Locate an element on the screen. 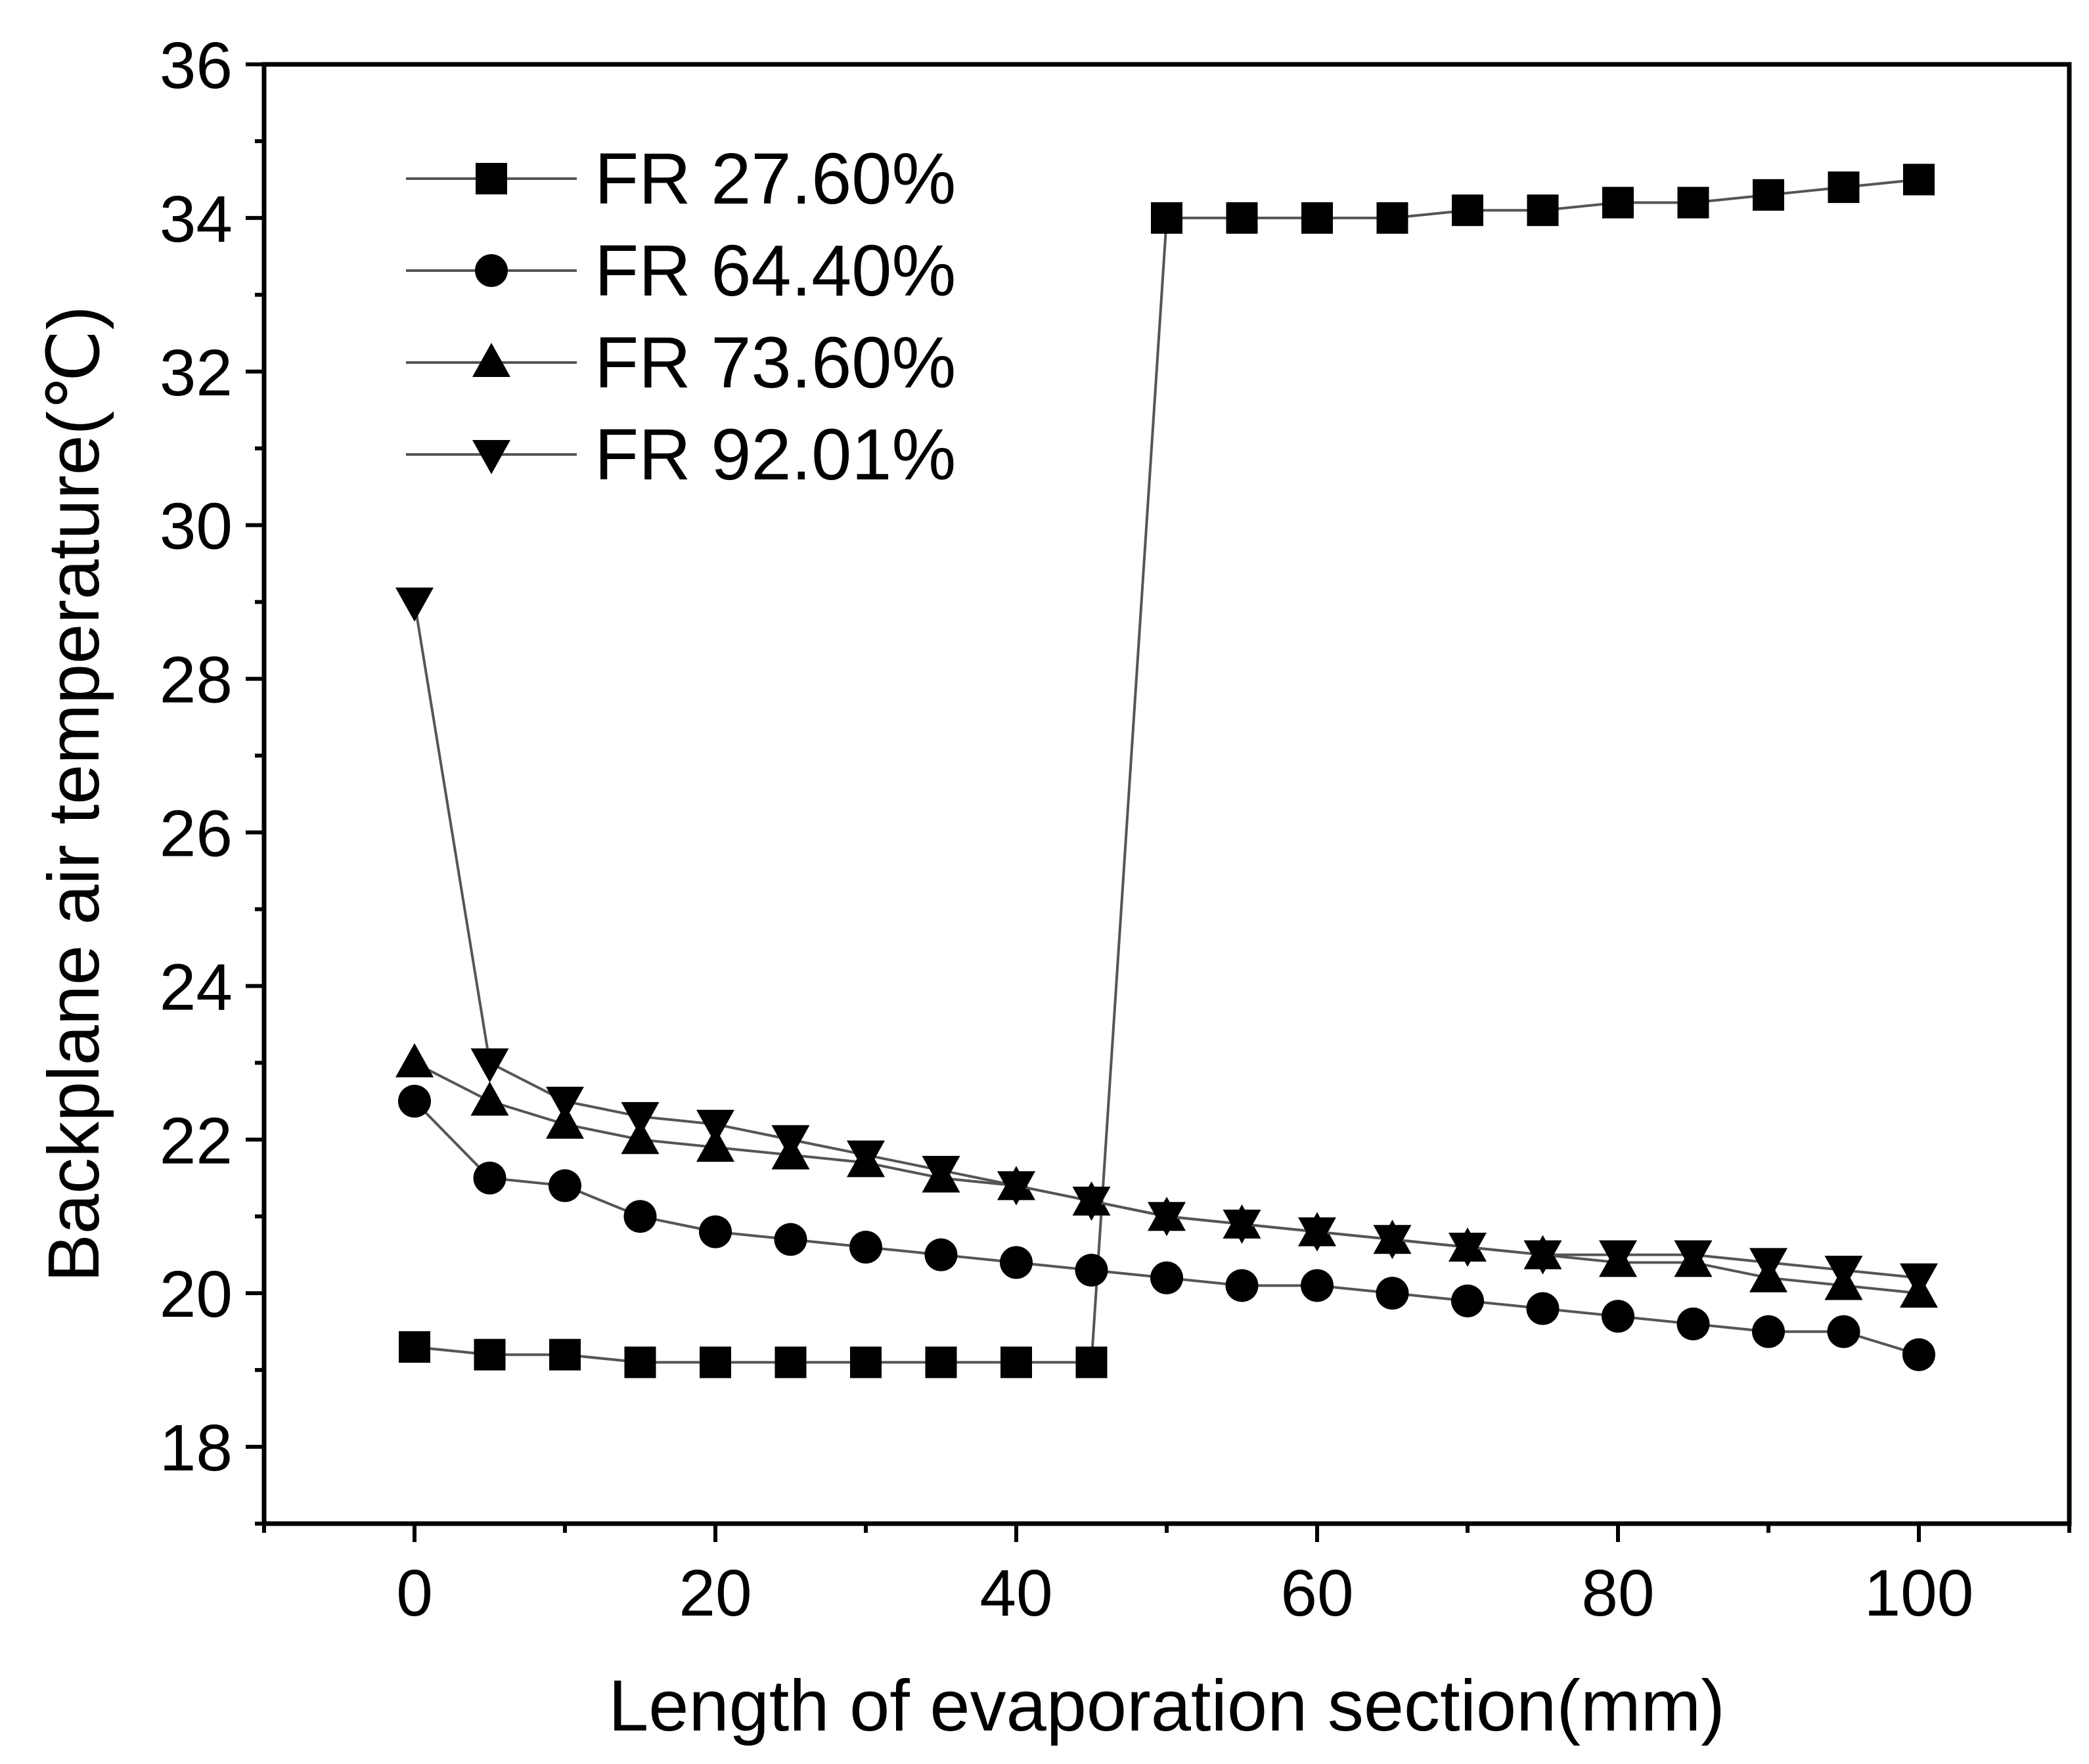  legend-item: FR 92.01% is located at coordinates (681, 454).